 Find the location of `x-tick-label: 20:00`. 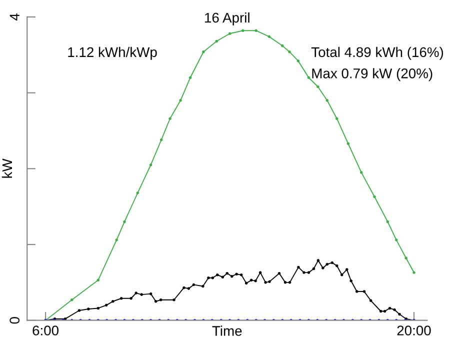

x-tick-label: 20:00 is located at coordinates (414, 331).